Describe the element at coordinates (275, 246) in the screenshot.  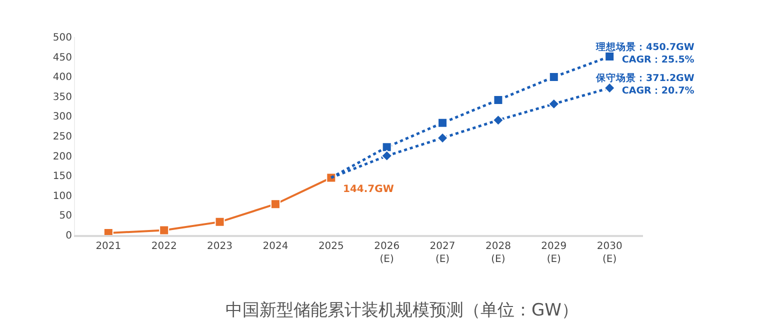
I see `x-tick-label: 2024` at that location.